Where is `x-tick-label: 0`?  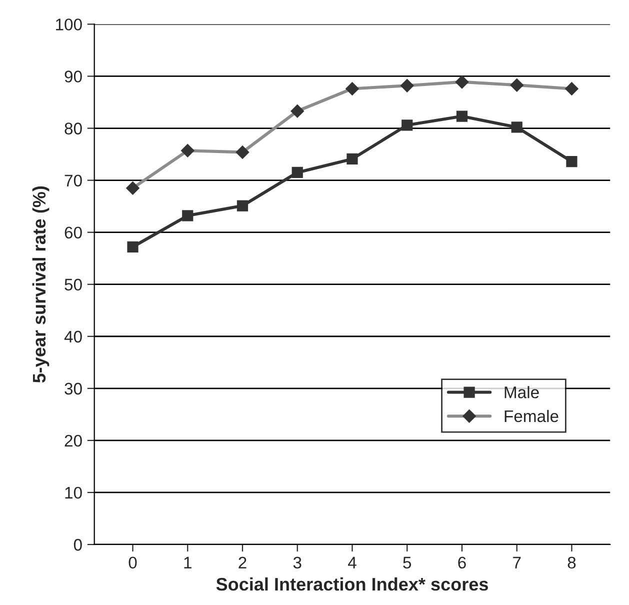 x-tick-label: 0 is located at coordinates (132, 562).